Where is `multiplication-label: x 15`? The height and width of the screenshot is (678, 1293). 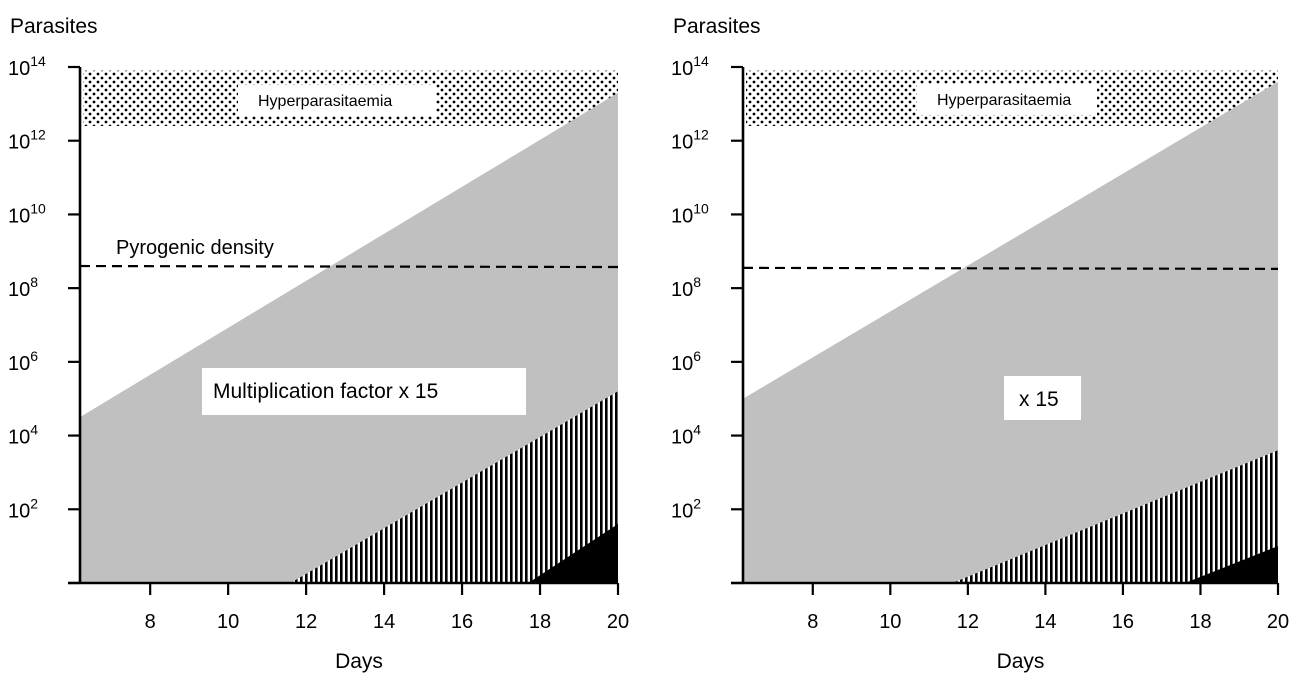
multiplication-label: x 15 is located at coordinates (1039, 399).